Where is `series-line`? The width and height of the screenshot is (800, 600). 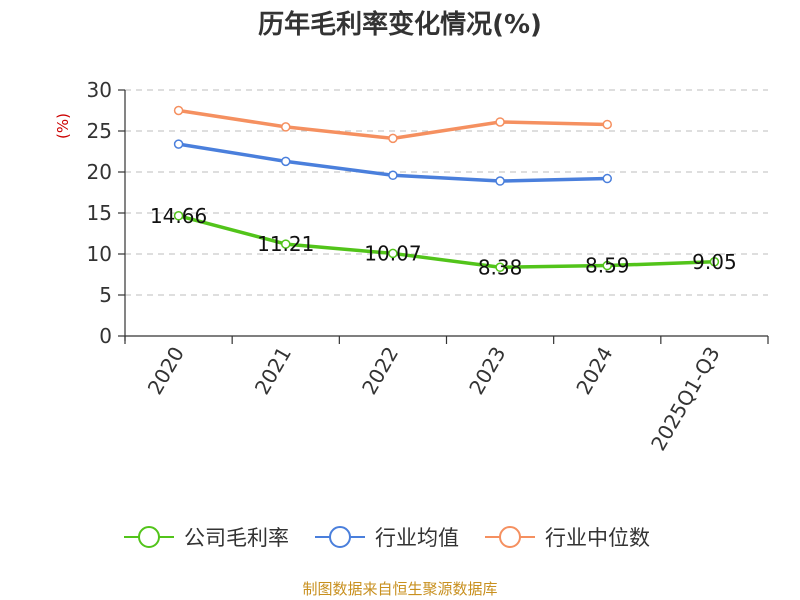
series-line is located at coordinates (446, 242).